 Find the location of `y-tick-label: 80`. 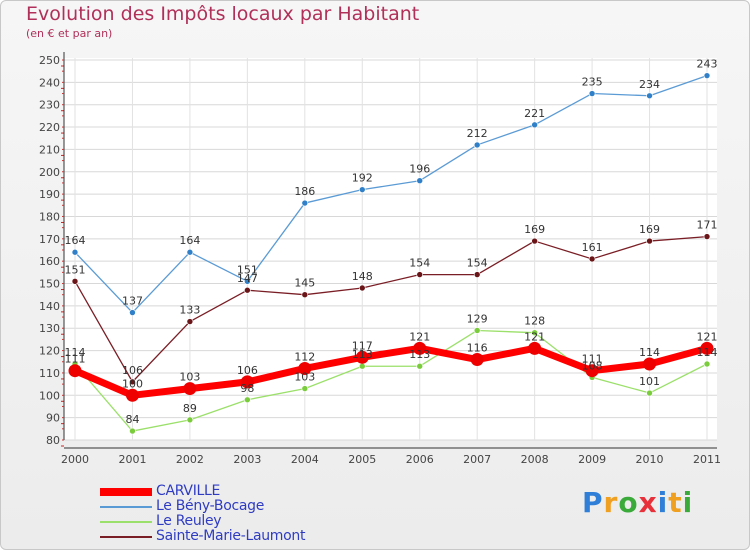

y-tick-label: 80 is located at coordinates (53, 440).